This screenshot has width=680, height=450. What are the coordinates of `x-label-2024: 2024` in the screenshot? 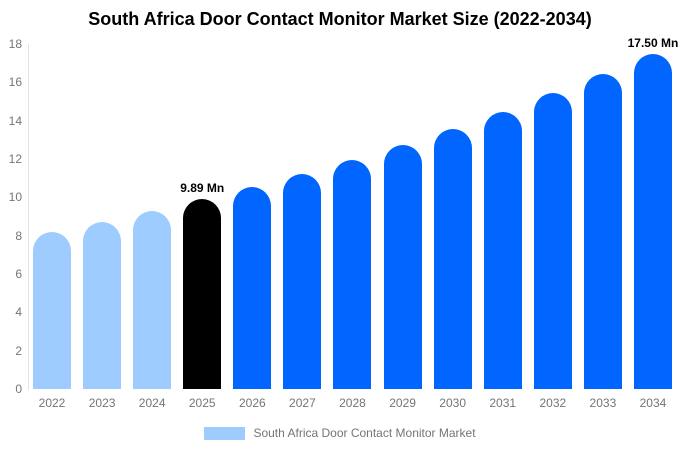 It's located at (152, 403).